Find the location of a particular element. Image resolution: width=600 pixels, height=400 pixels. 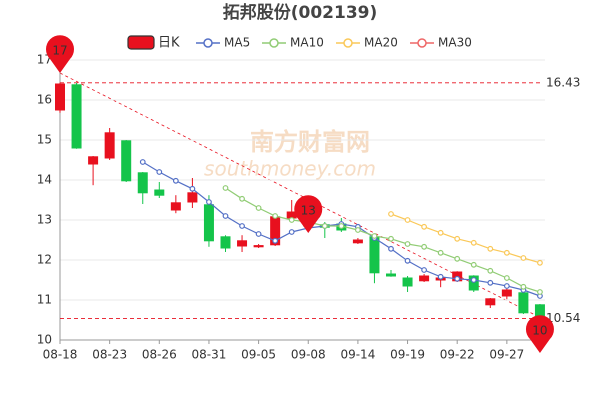

pin-label: 13 is located at coordinates (308, 211).